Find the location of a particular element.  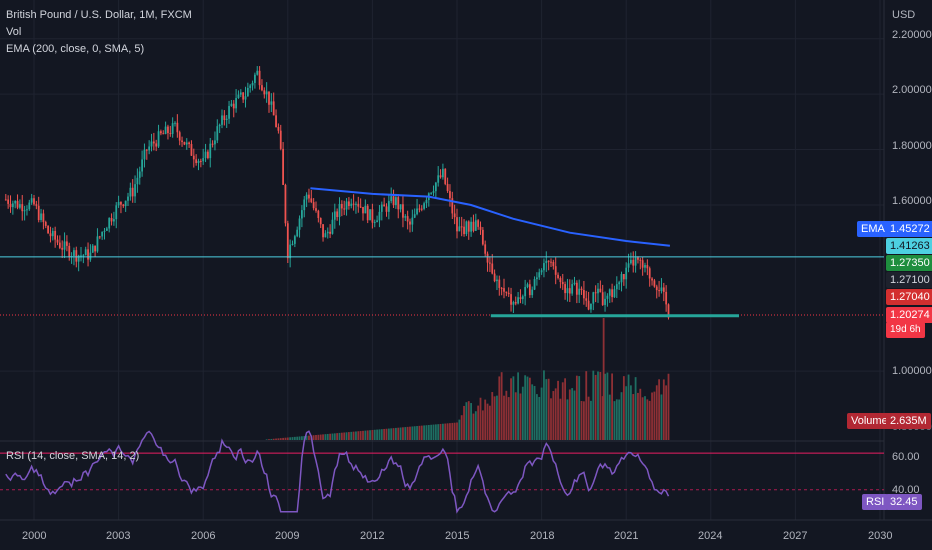

time-tick-label: 2012 is located at coordinates (372, 536).